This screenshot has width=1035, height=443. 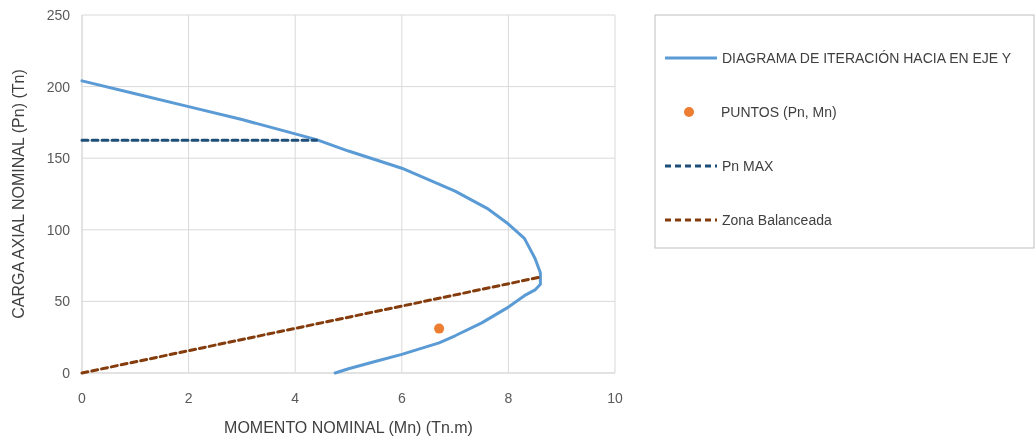 What do you see at coordinates (867, 58) in the screenshot?
I see `legend-label: DIAGRAMA DE ITERACIÓN HACIA EN EJE Y` at bounding box center [867, 58].